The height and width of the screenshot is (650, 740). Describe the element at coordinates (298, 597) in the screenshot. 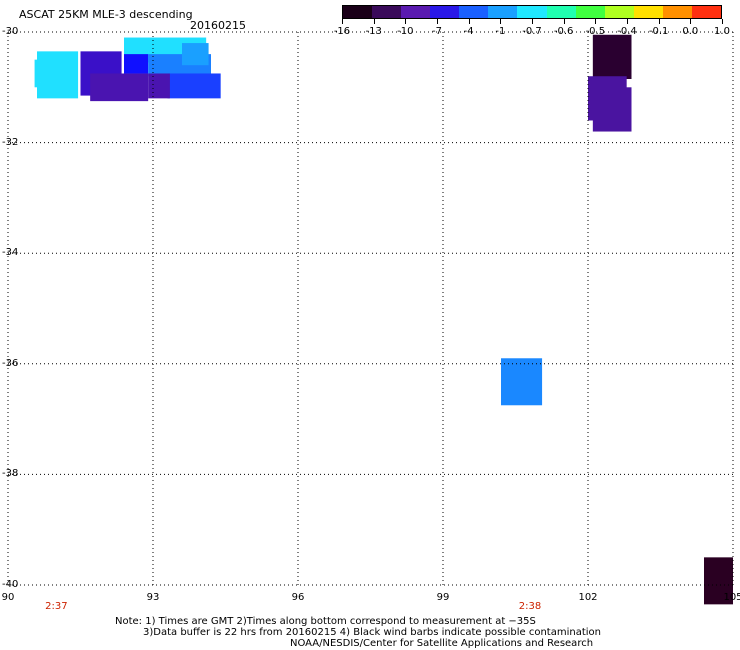

I see `longitude-label: 96` at that location.